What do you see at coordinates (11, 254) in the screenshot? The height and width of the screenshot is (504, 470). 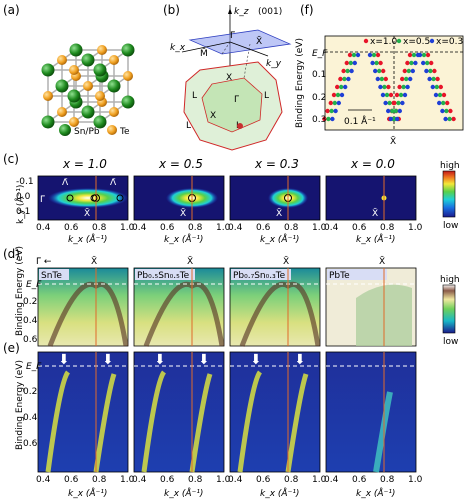 I see `panel-label-d: (d)` at bounding box center [11, 254].